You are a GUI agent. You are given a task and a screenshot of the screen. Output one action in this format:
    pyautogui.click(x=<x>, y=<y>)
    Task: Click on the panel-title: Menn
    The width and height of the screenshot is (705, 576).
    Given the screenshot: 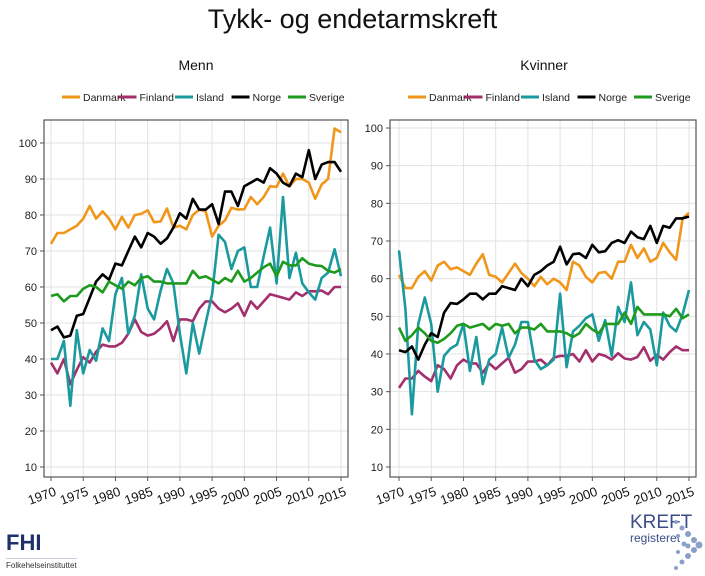 What is the action you would take?
    pyautogui.click(x=195, y=65)
    